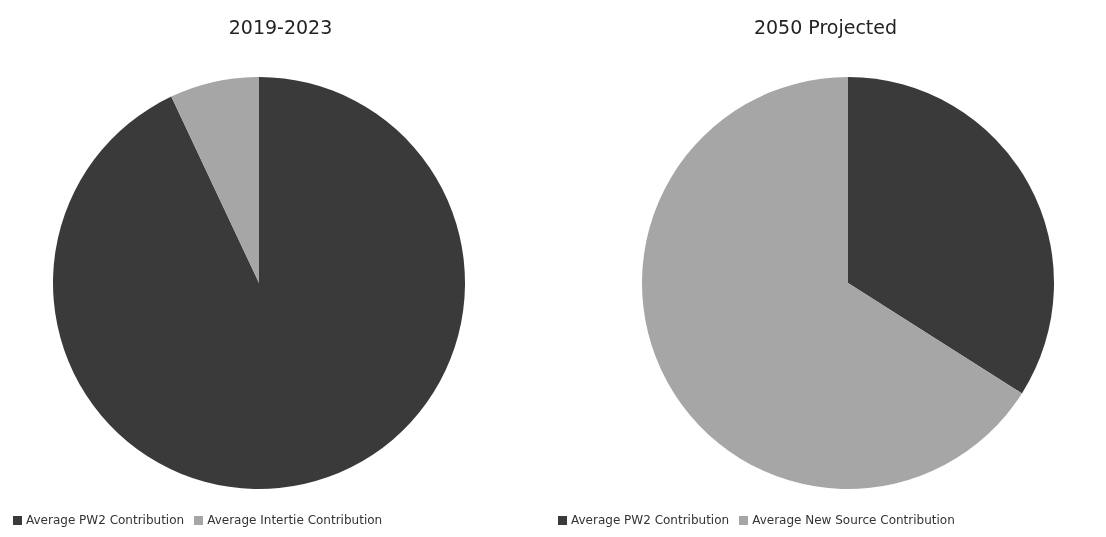  What do you see at coordinates (280, 27) in the screenshot?
I see `chart-title: 2019-2023` at bounding box center [280, 27].